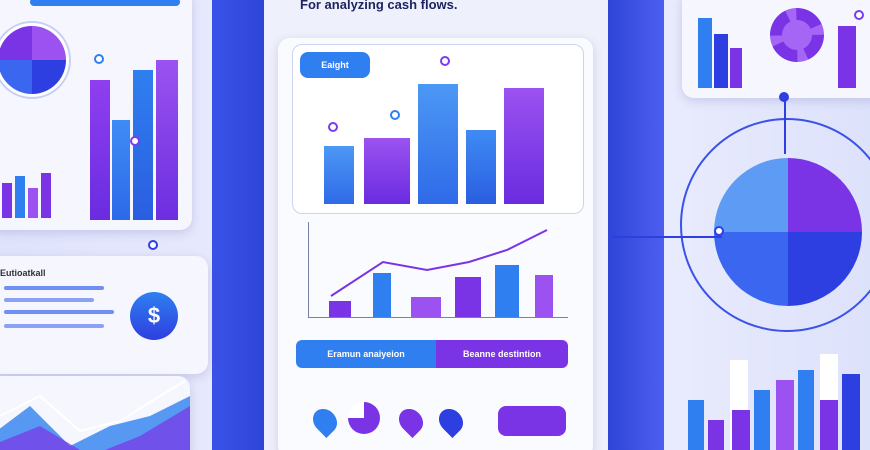  Describe the element at coordinates (532, 421) in the screenshot. I see `menu-button` at that location.